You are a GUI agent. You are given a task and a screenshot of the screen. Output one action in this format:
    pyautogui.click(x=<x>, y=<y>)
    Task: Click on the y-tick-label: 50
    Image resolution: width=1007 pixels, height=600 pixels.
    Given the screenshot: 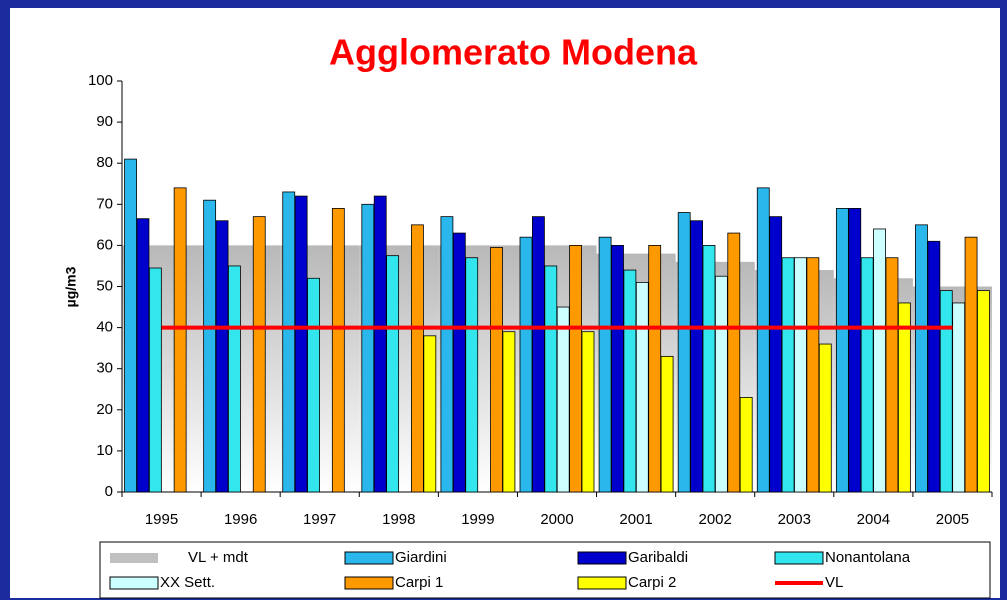 What is the action you would take?
    pyautogui.click(x=104, y=285)
    